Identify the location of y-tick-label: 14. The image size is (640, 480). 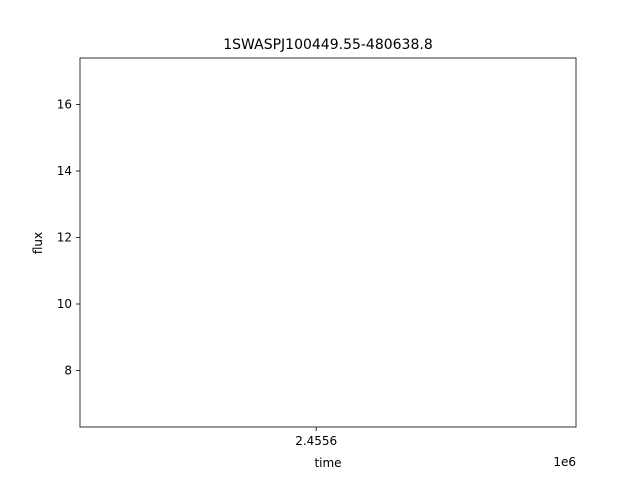
(64, 171).